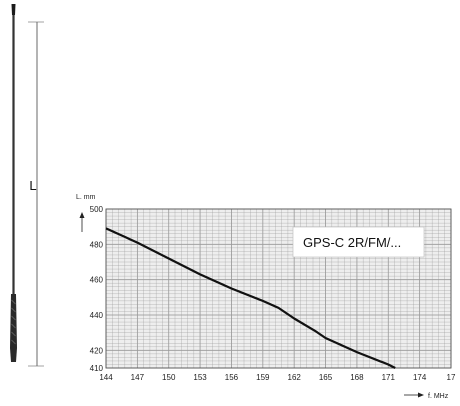 The height and width of the screenshot is (406, 460). What do you see at coordinates (97, 209) in the screenshot?
I see `y-tick-label: 500` at bounding box center [97, 209].